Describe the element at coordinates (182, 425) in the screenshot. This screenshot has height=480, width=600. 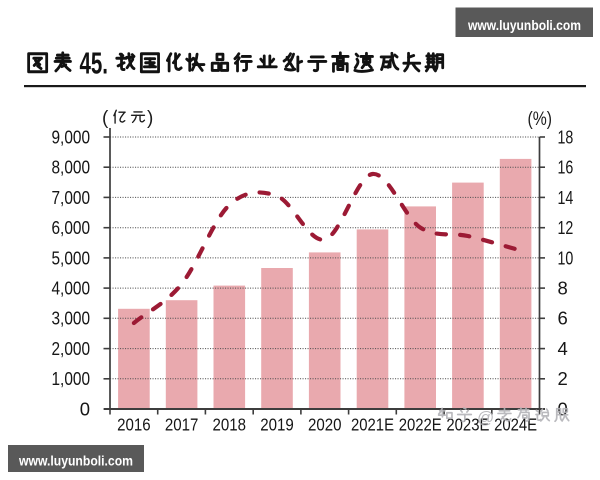
I see `svg-text: 2017` at that location.